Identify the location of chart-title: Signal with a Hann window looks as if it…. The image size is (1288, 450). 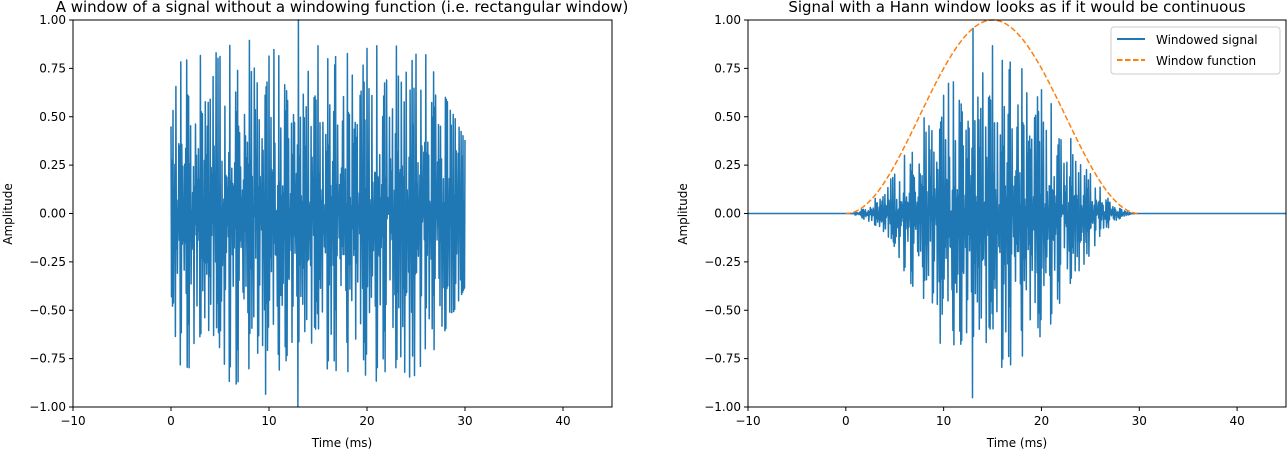
(1017, 8).